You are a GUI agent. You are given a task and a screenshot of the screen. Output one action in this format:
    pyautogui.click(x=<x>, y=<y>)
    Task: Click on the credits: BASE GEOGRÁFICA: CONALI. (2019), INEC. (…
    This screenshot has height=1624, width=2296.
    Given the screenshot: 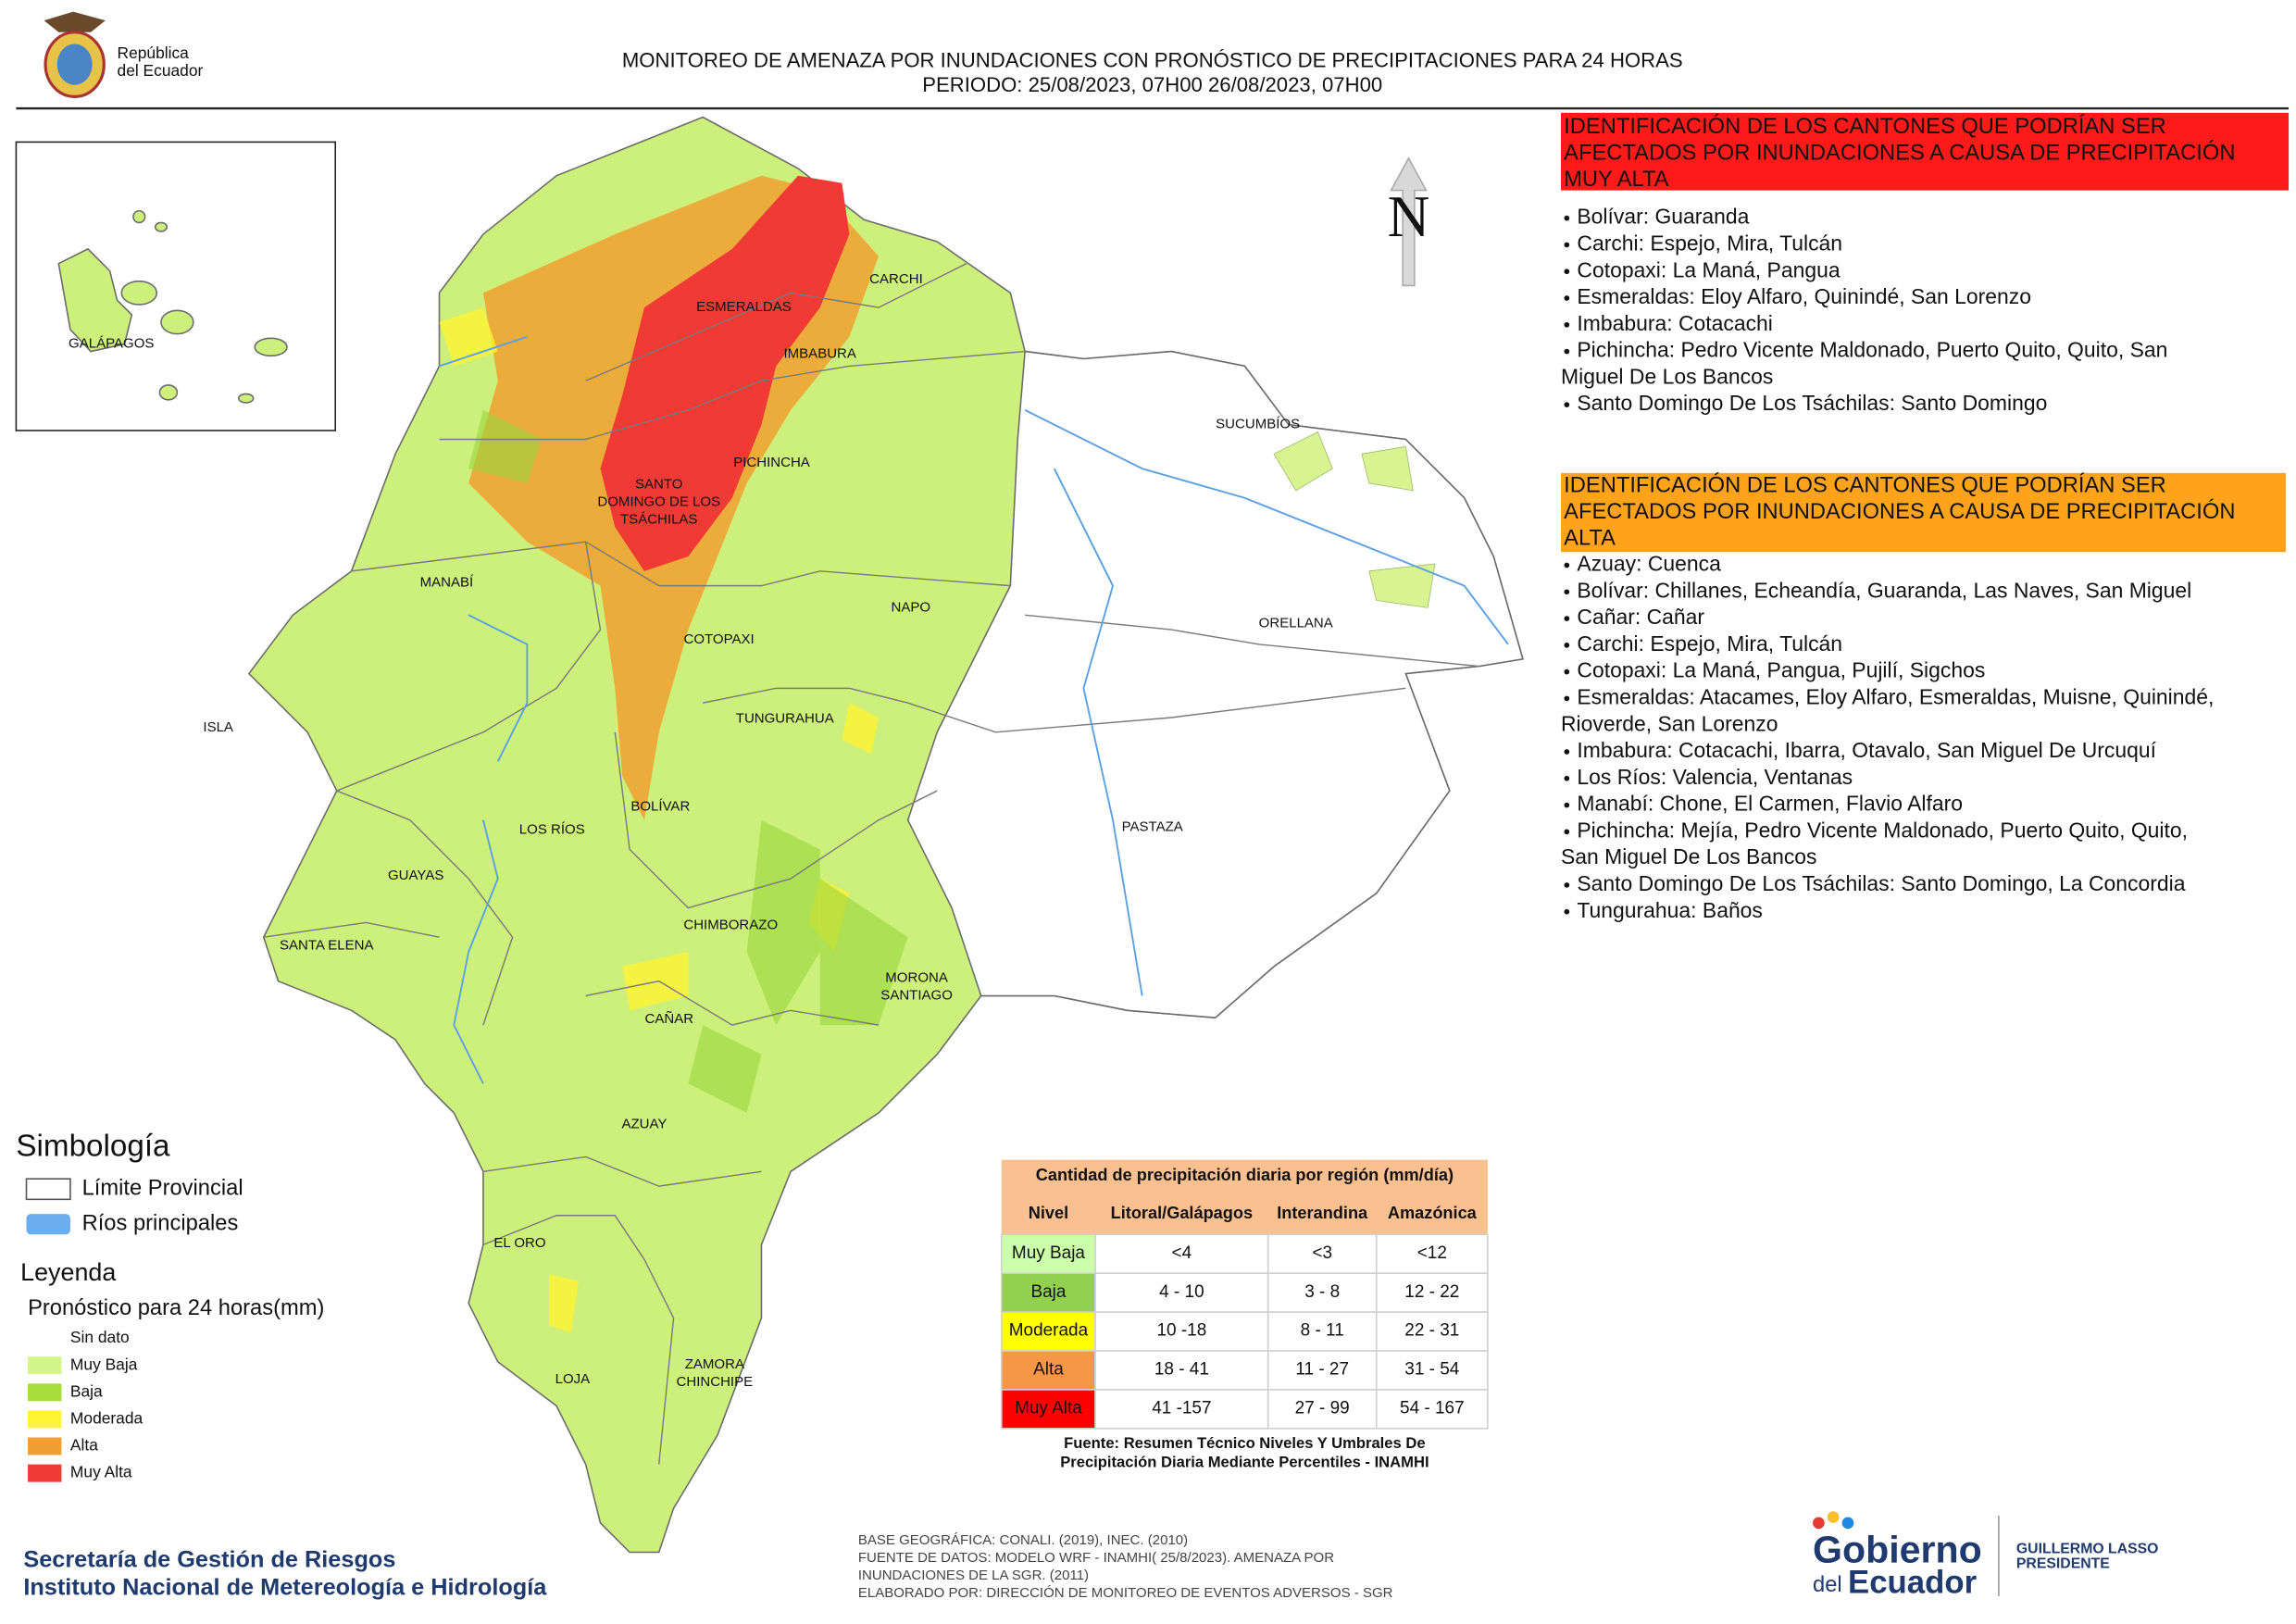 What is the action you would take?
    pyautogui.click(x=1125, y=1566)
    